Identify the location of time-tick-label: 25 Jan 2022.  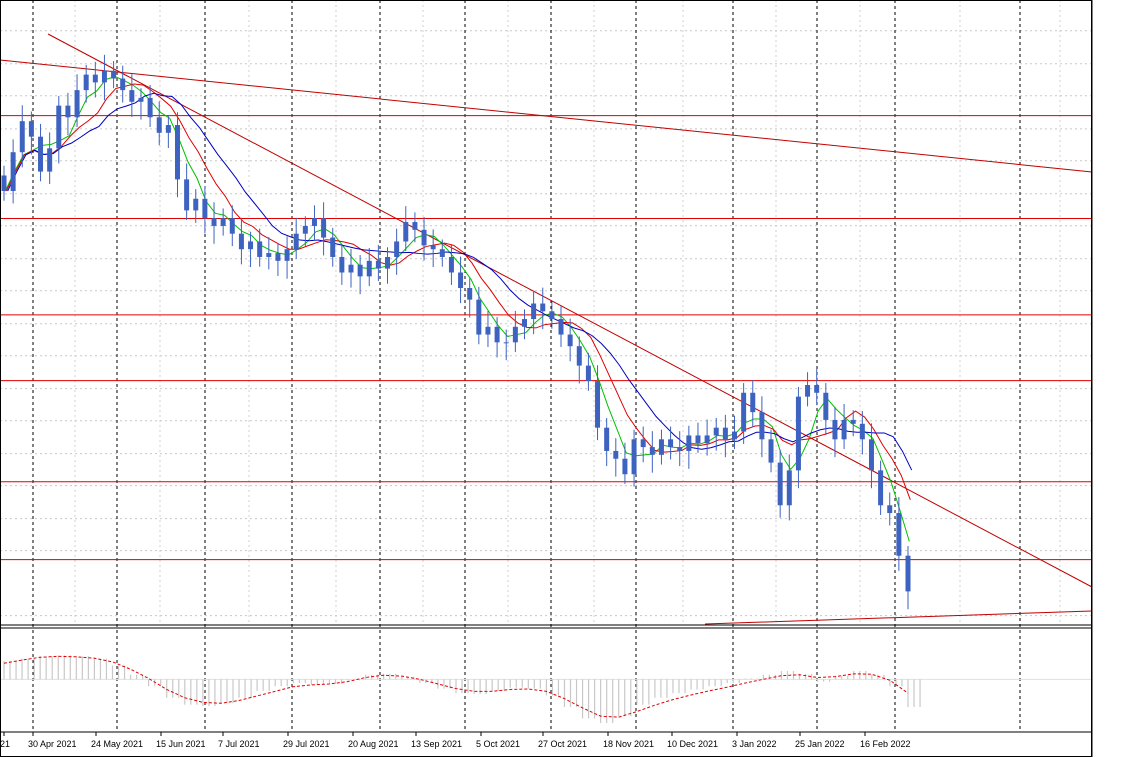
(820, 744).